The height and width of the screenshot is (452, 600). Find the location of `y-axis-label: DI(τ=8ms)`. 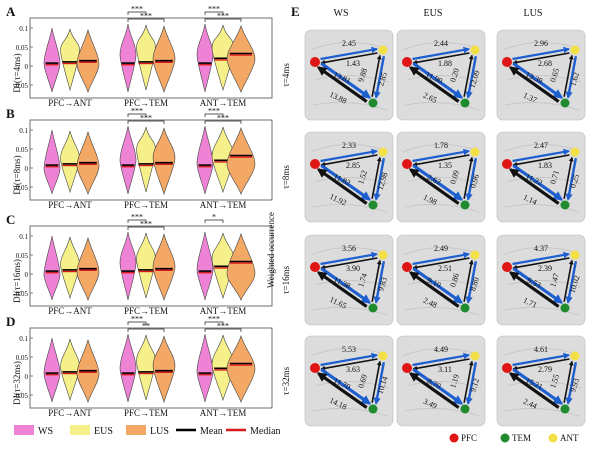

y-axis-label: DI(τ=8ms) is located at coordinates (17, 174).